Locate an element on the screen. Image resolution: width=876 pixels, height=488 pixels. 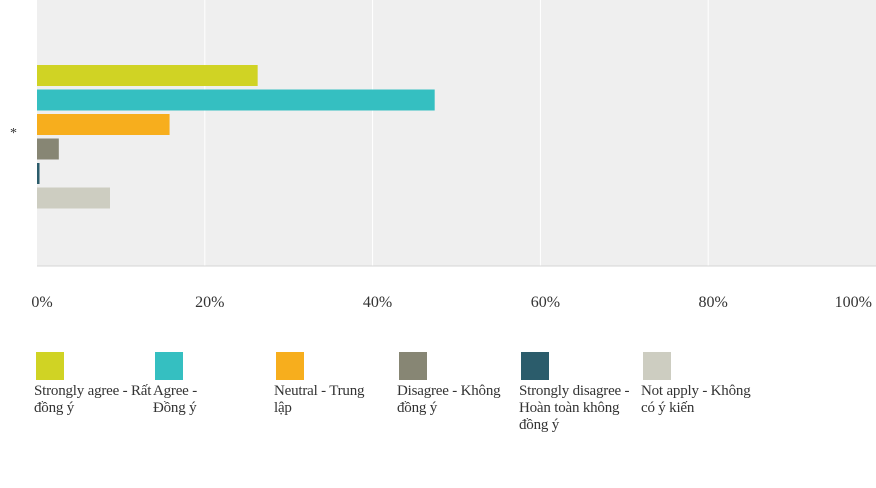
legend-label: Disagree - Không đồng ý is located at coordinates (449, 399).